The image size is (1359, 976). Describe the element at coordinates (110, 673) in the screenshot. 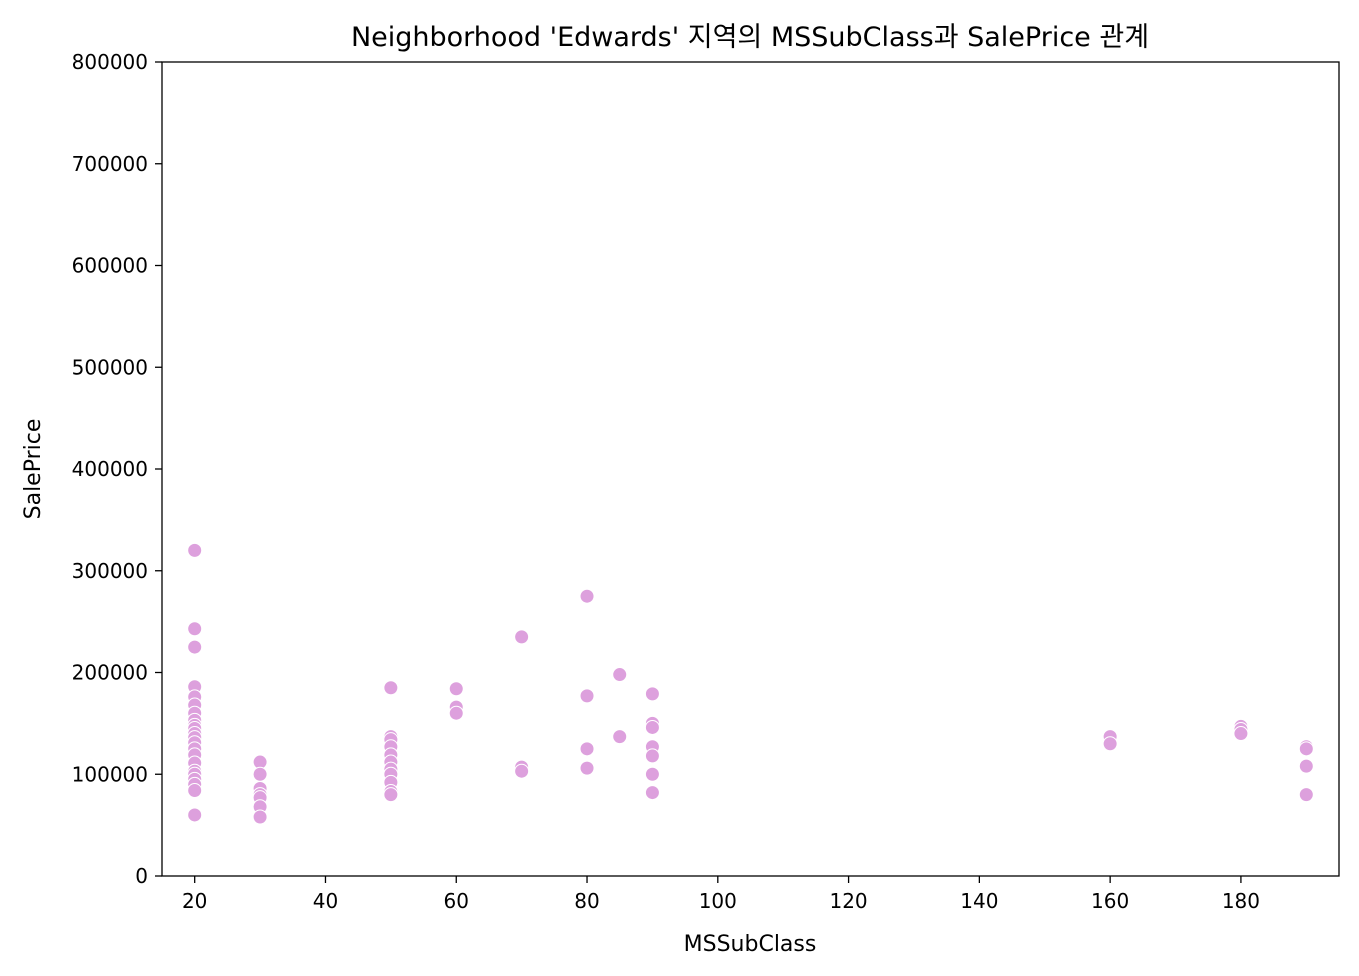

I see `y-tick-label: 200000` at that location.